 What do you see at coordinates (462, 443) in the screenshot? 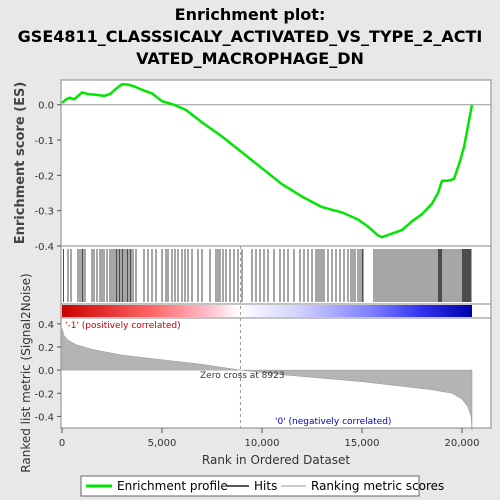
I see `x-tick-label: 20,000` at bounding box center [462, 443].